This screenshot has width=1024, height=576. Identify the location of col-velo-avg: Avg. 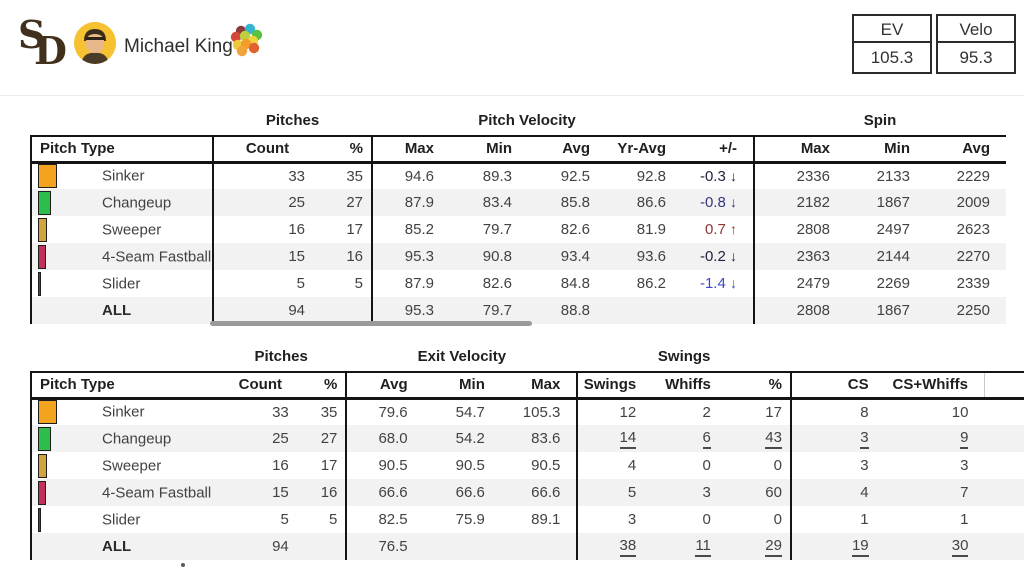
(567, 149).